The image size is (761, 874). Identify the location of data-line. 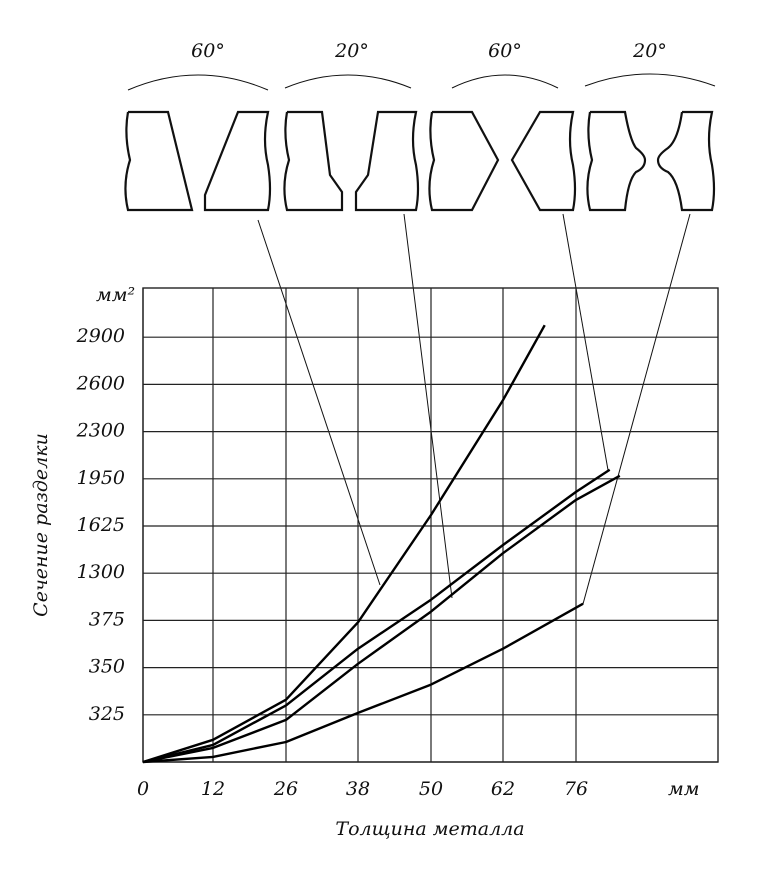
(363, 683).